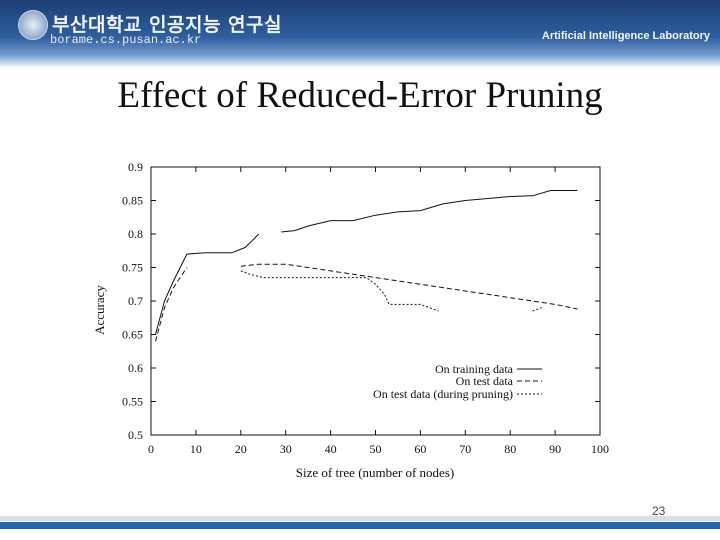  Describe the element at coordinates (135, 167) in the screenshot. I see `y-tick-label: 0.9` at that location.